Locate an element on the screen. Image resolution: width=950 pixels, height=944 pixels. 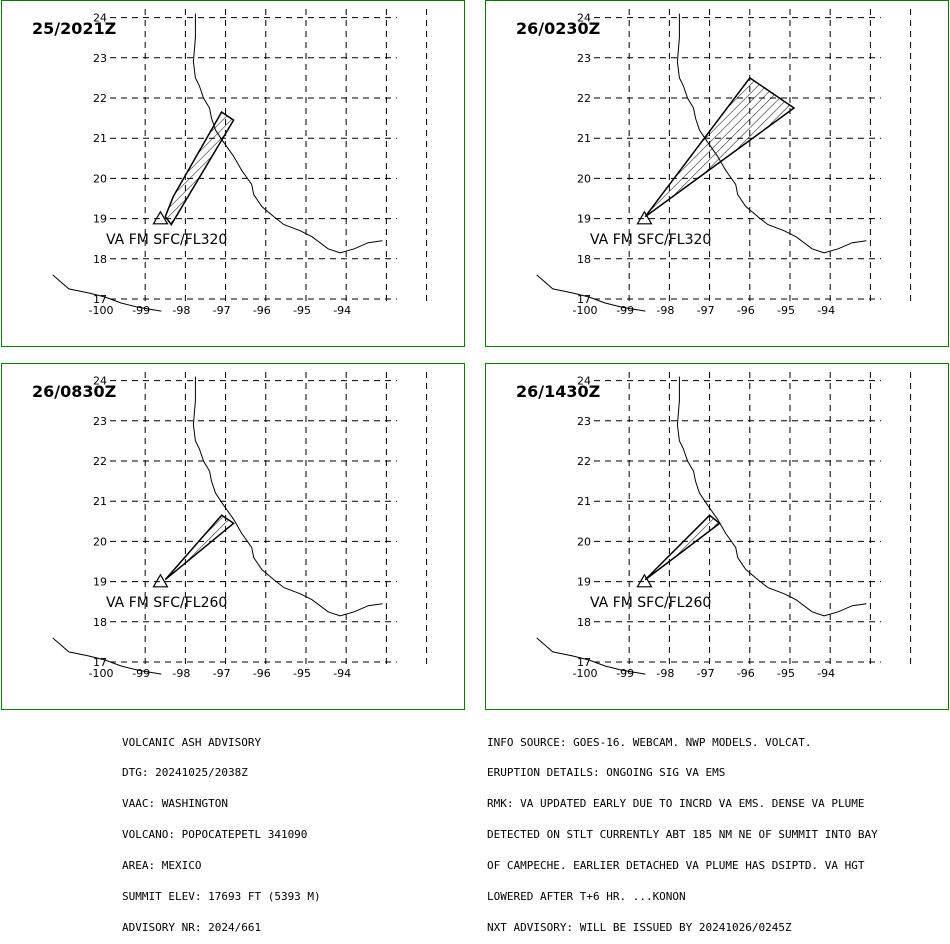
advisory-line: ADVISORY NR: 2024/661 is located at coordinates (192, 927).